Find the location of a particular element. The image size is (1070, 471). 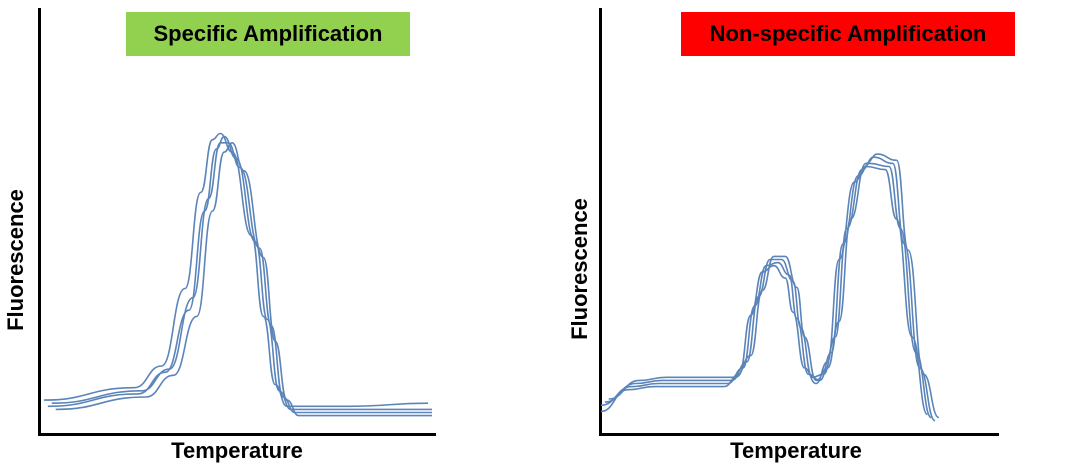

chart-title: Non-specific Amplification is located at coordinates (848, 34).